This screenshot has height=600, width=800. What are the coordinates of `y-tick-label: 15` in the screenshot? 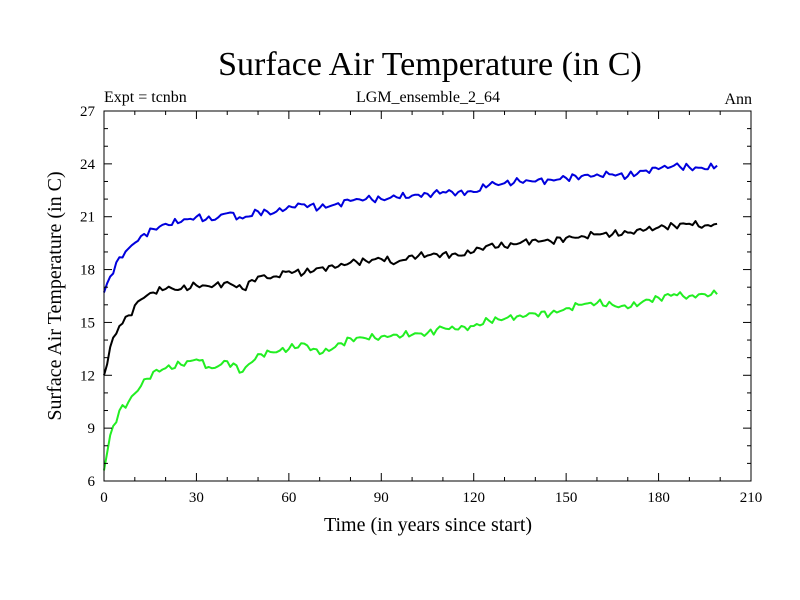 It's located at (87, 323).